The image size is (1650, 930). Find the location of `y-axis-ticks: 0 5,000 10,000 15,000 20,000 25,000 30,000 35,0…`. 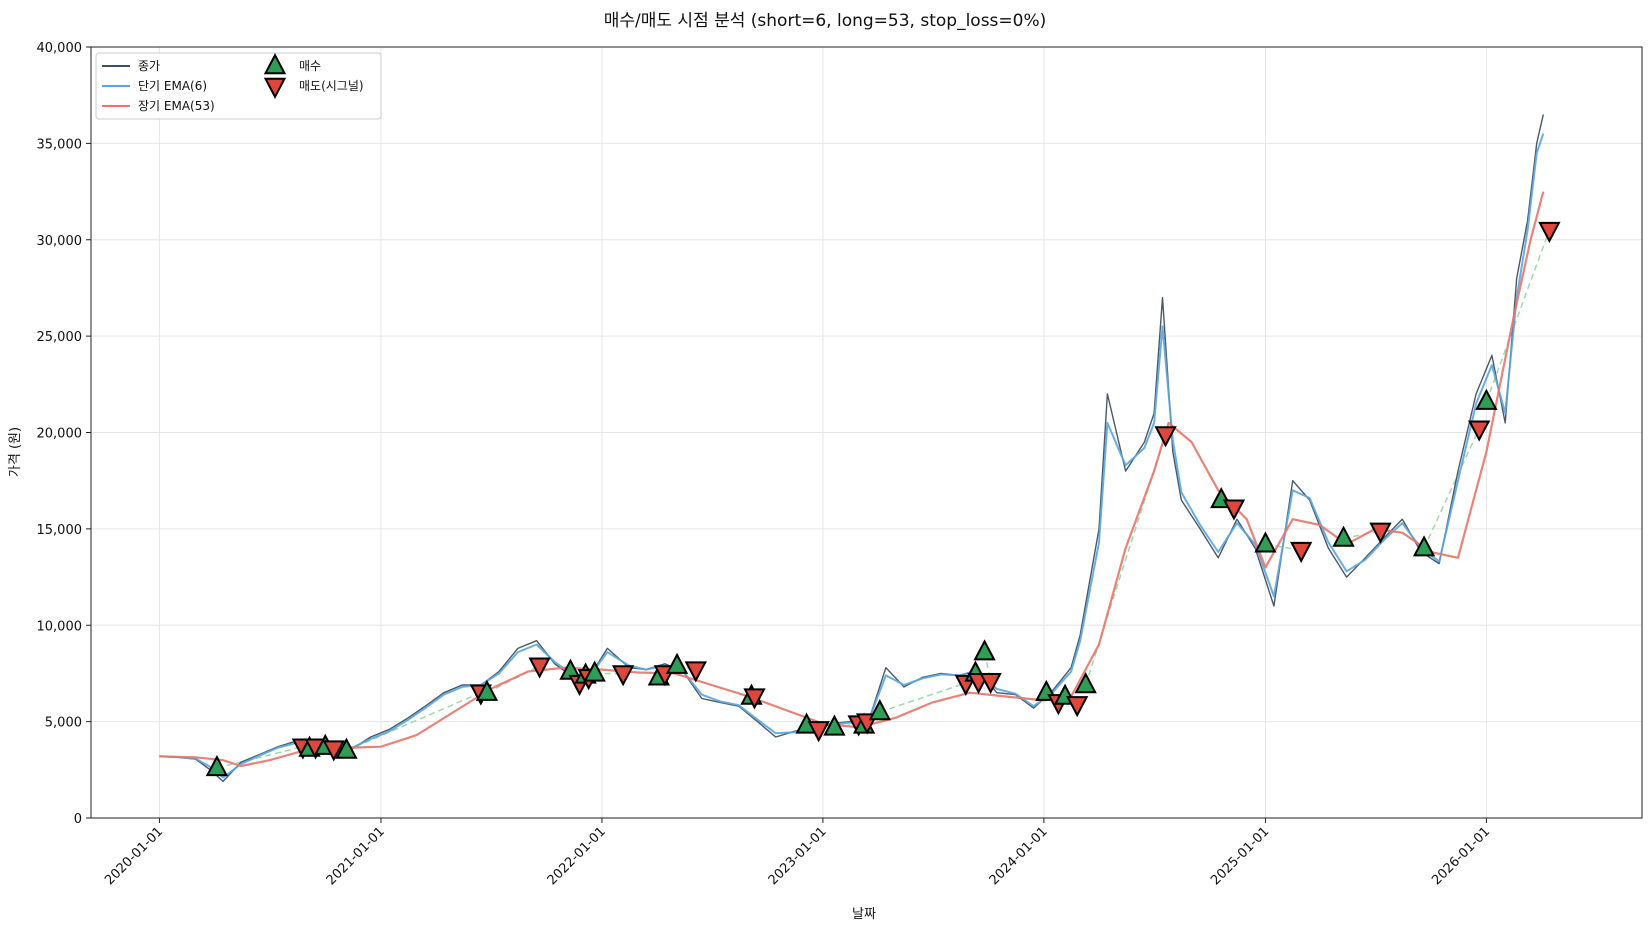

y-axis-ticks: 0 5,000 10,000 15,000 20,000 25,000 30,000 35,0… is located at coordinates (64, 434).